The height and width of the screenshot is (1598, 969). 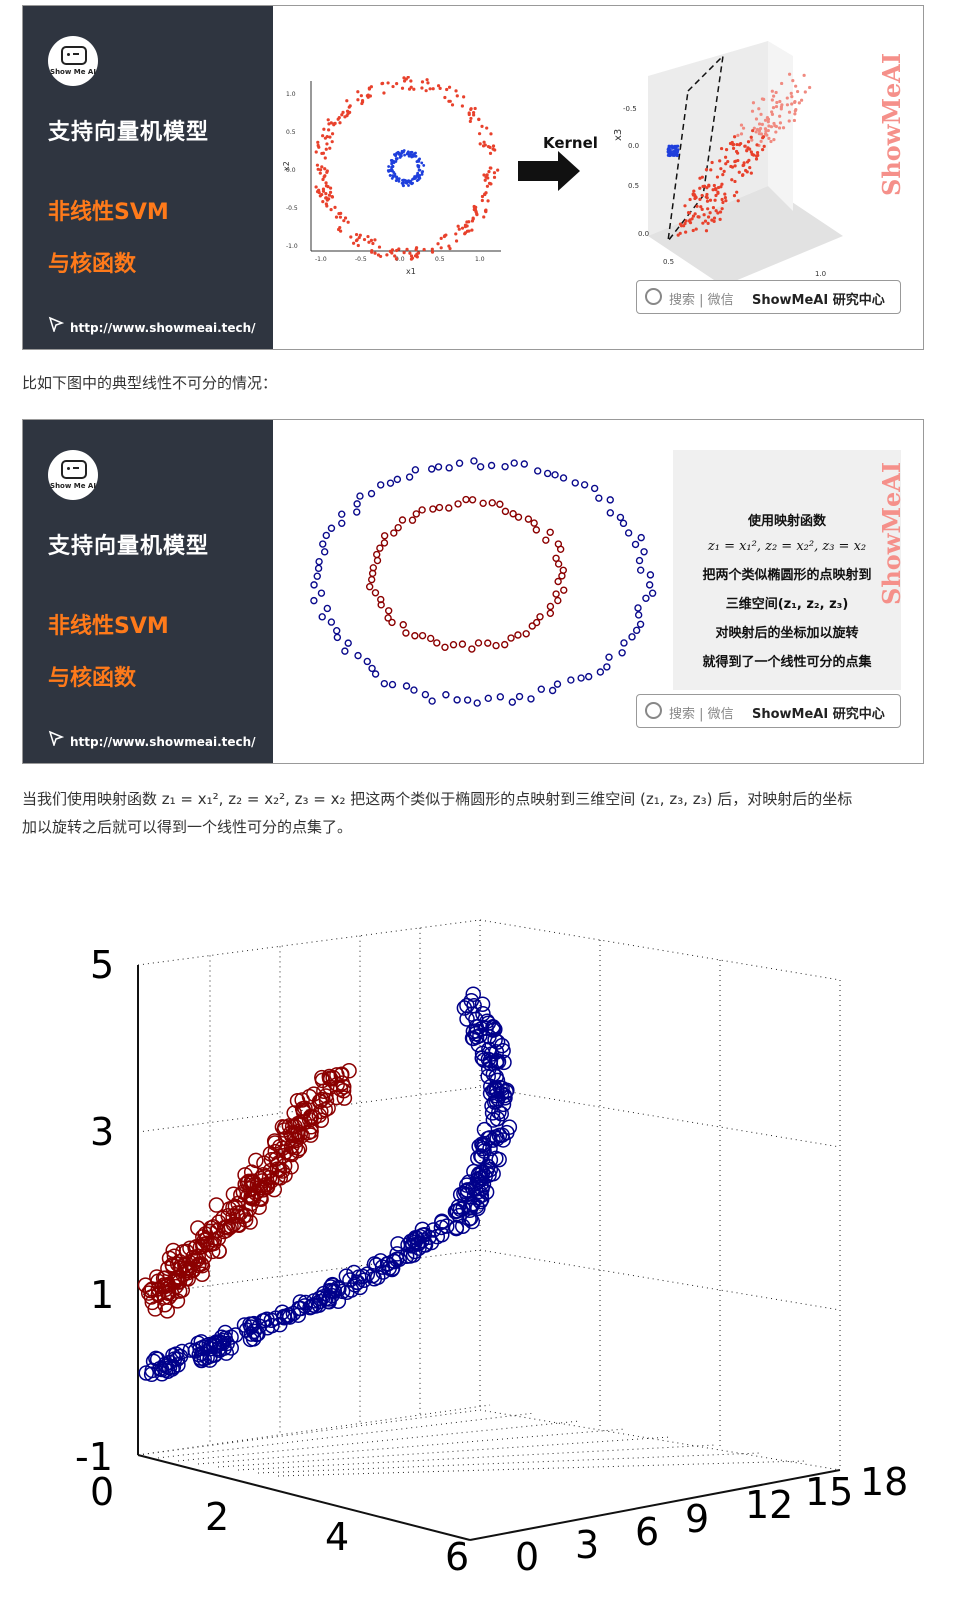 What do you see at coordinates (56, 324) in the screenshot?
I see `cursor-icon` at bounding box center [56, 324].